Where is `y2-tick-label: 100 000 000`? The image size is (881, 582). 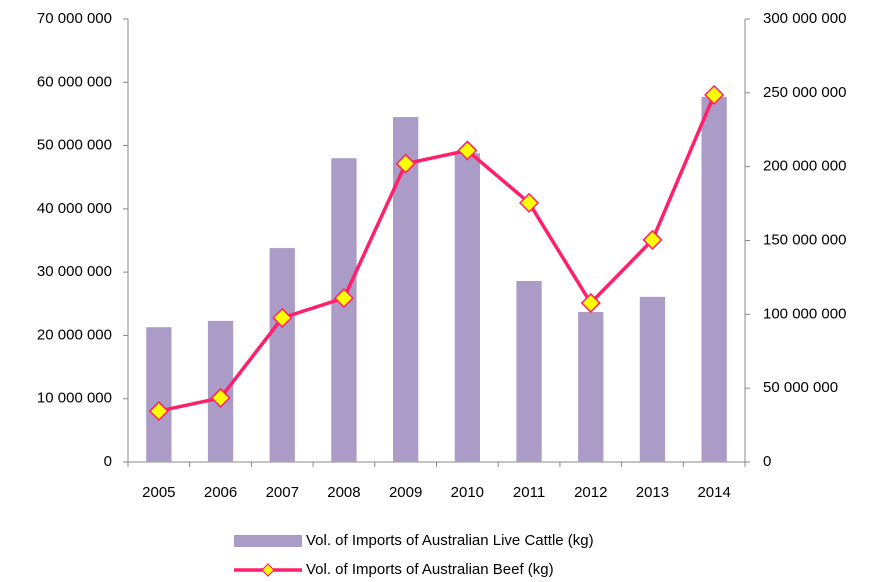 y2-tick-label: 100 000 000 is located at coordinates (804, 313).